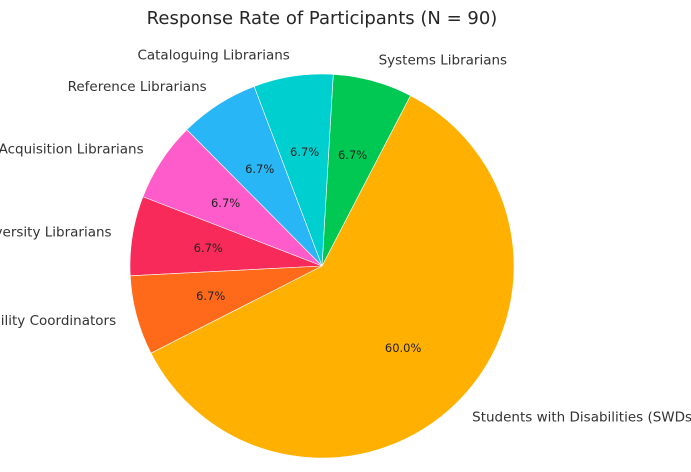 The image size is (691, 472). Describe the element at coordinates (581, 417) in the screenshot. I see `slice-category-label: Students with Disabilities (SWDs)` at that location.